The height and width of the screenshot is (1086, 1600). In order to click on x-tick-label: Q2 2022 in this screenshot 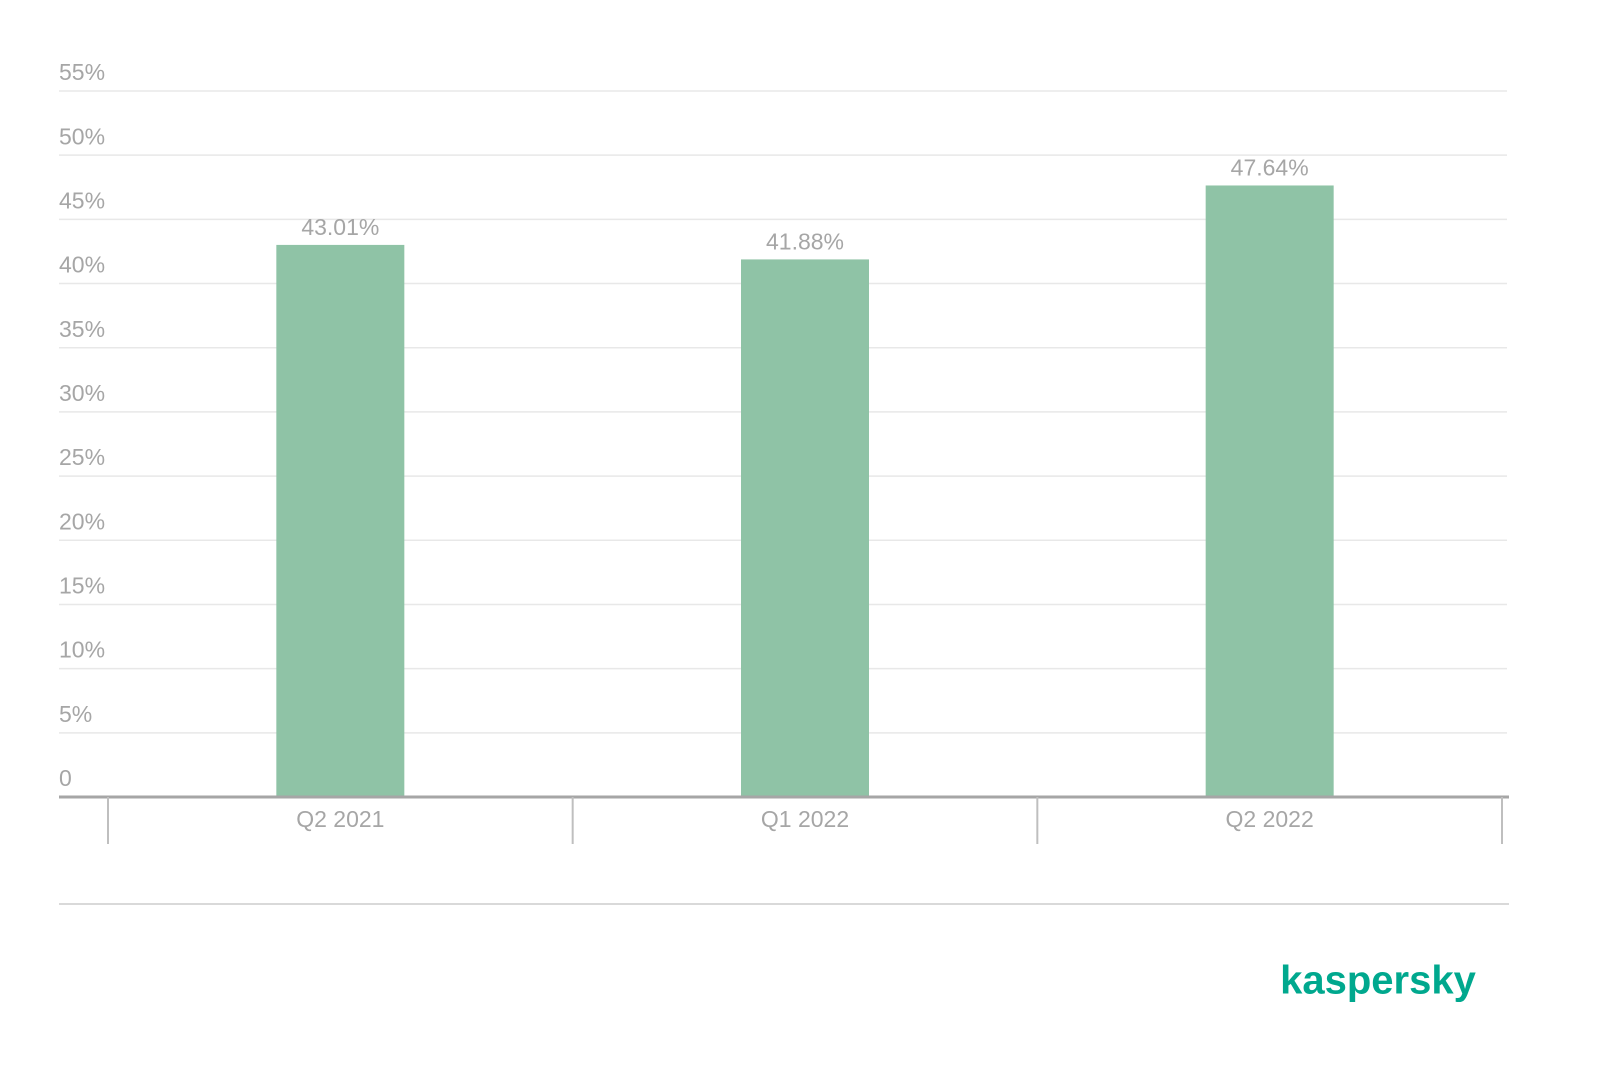, I will do `click(1270, 819)`.